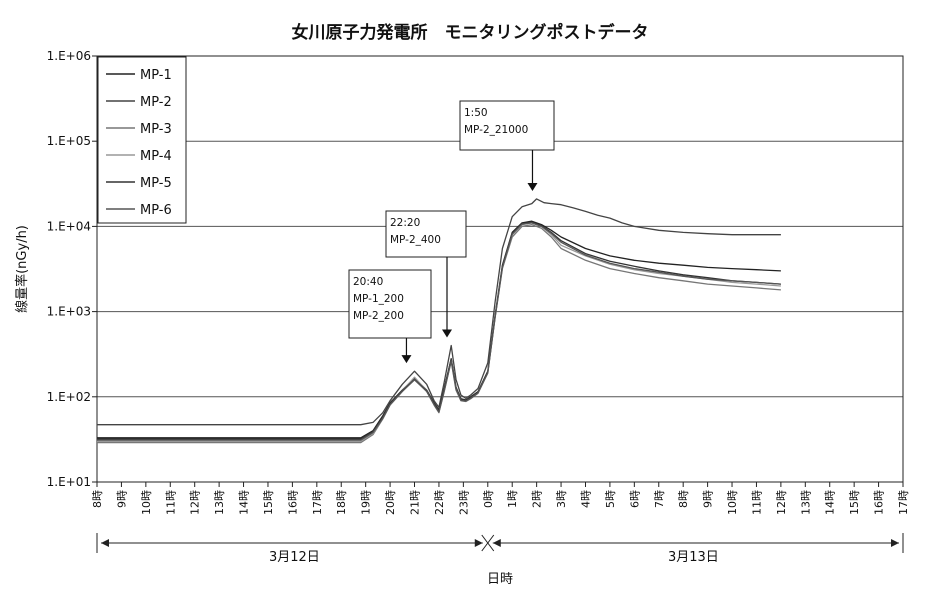 Image resolution: width=926 pixels, height=596 pixels. I want to click on y-tick-label: 1.E+03, so click(69, 312).